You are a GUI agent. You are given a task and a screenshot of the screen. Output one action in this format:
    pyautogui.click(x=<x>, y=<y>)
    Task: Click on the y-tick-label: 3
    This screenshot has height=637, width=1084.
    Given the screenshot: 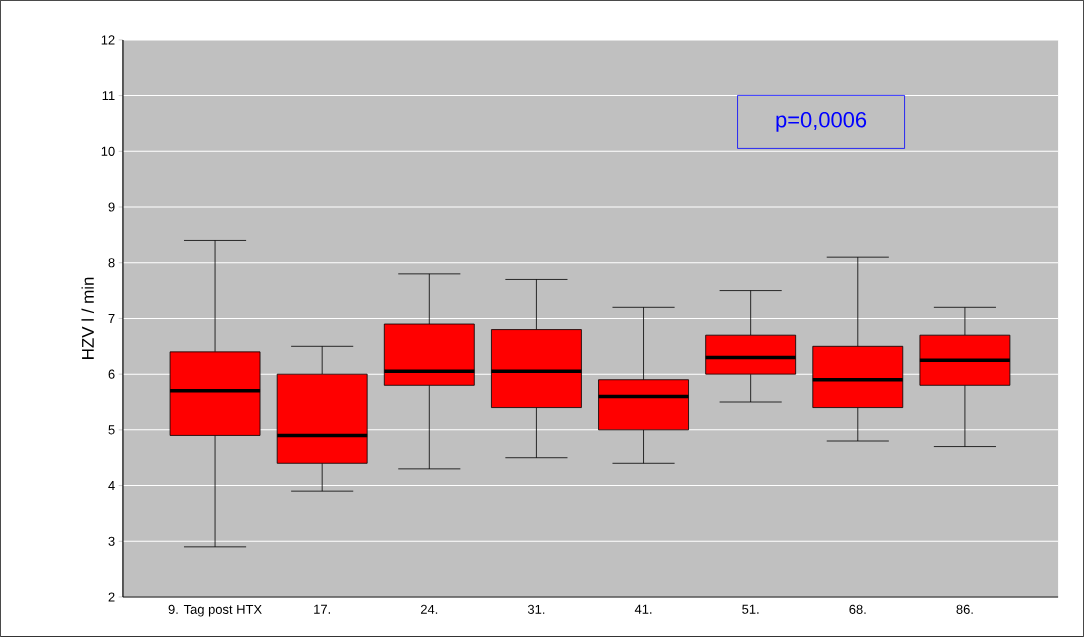 What is the action you would take?
    pyautogui.click(x=111, y=541)
    